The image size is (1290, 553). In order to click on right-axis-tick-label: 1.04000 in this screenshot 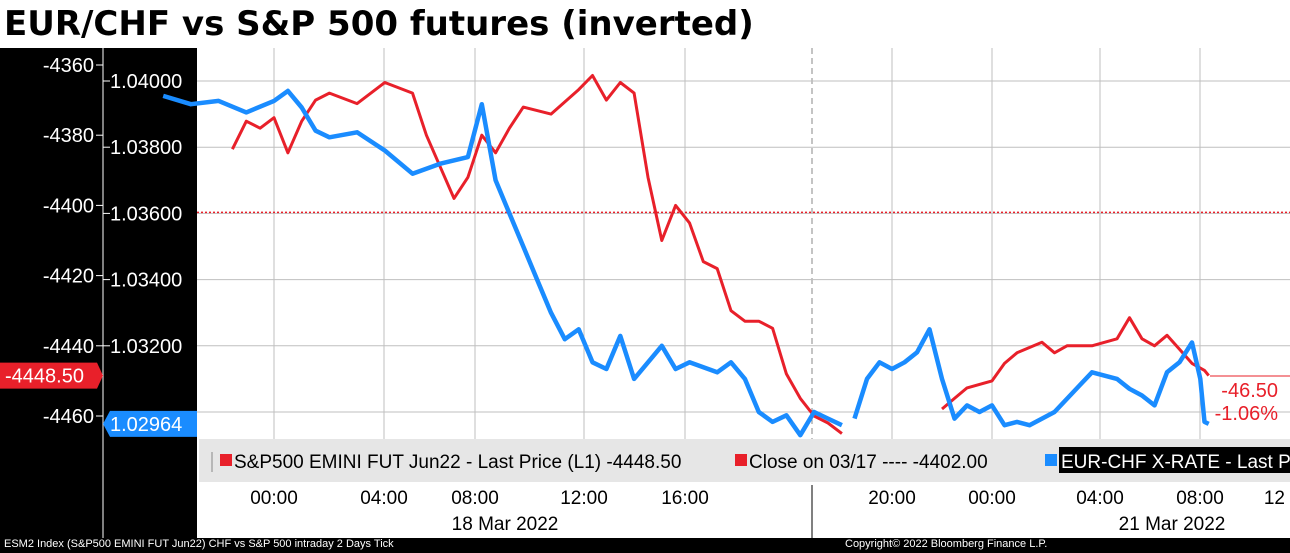, I will do `click(146, 82)`.